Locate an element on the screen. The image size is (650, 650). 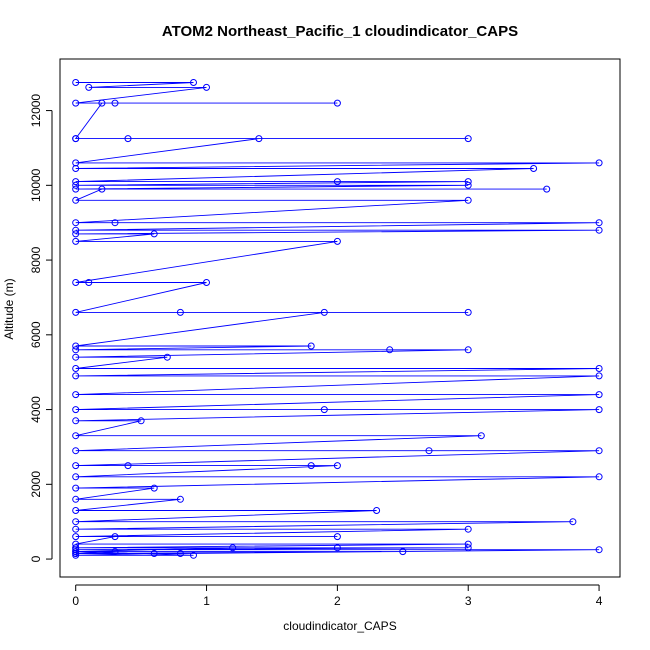
y-tick-label: 10000 is located at coordinates (36, 185).